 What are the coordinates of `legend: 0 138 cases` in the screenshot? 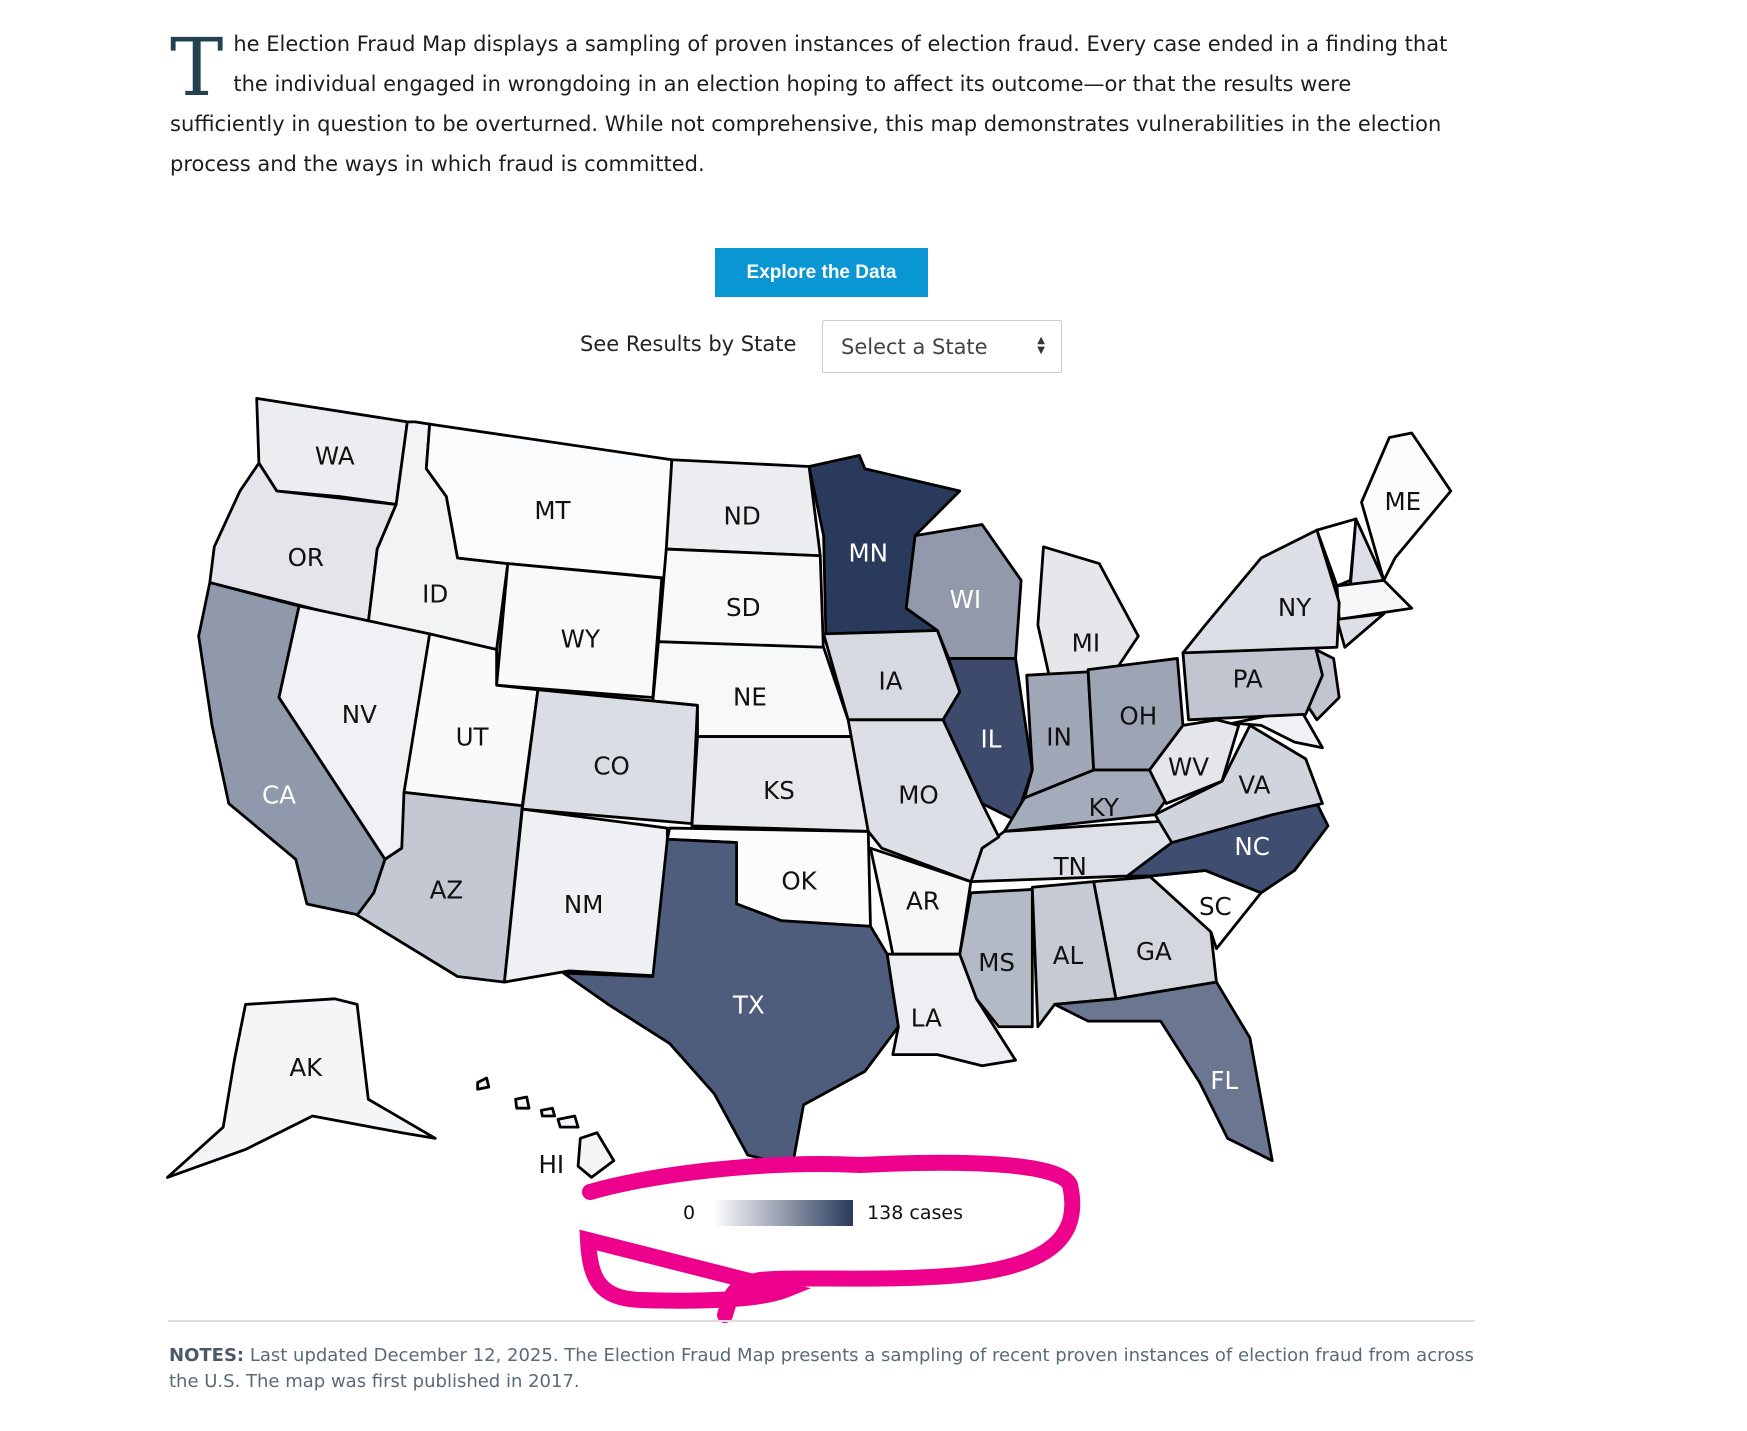 It's located at (823, 1213).